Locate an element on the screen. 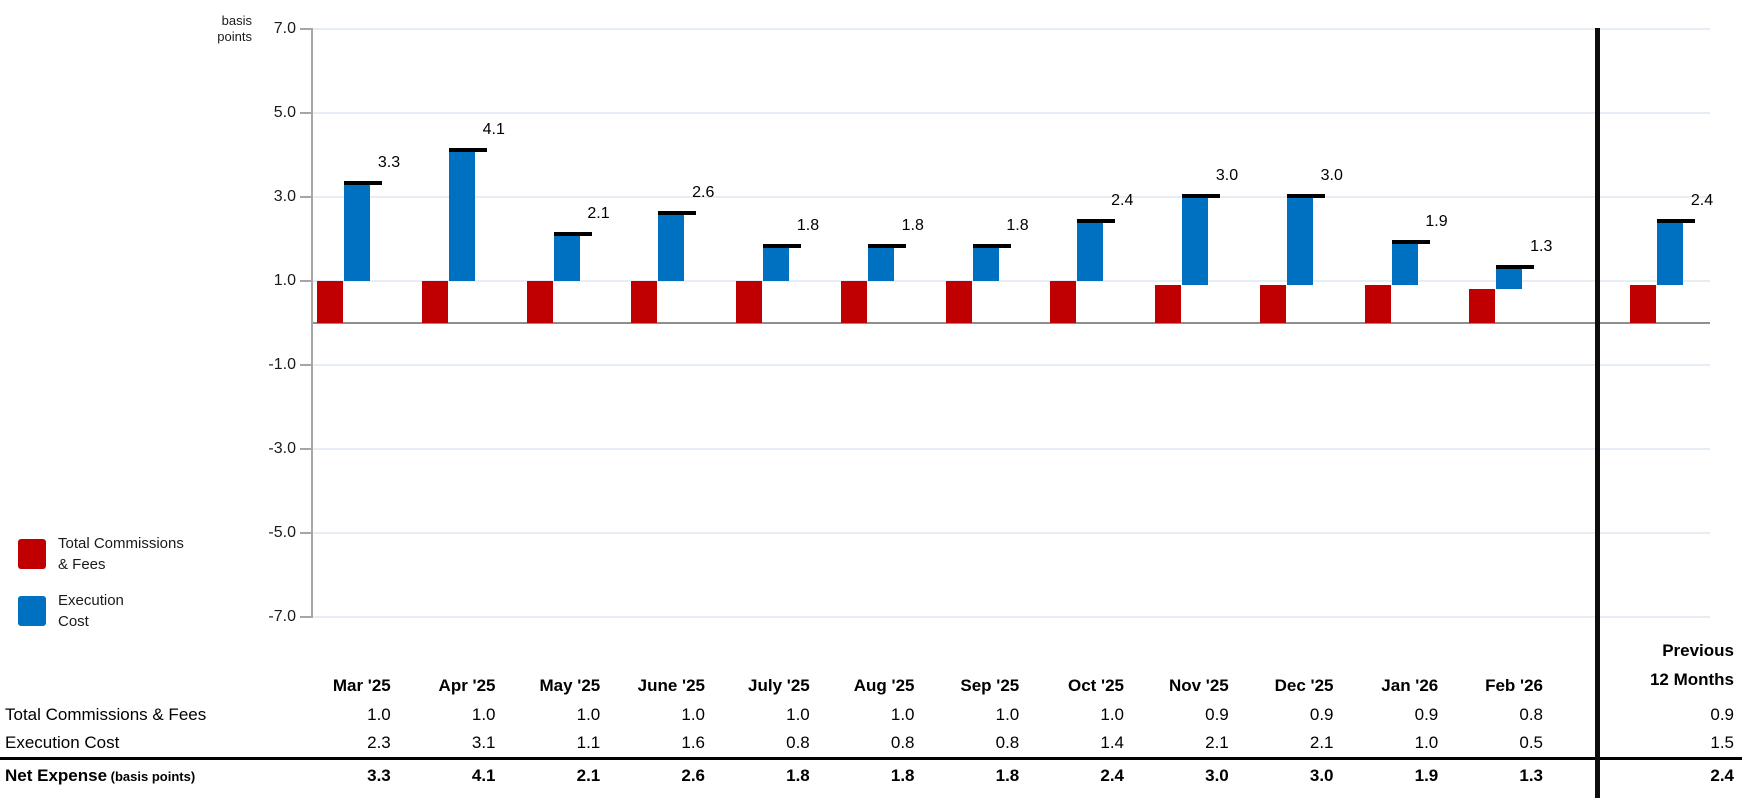 The image size is (1742, 807). column-header-nov-25: Nov '25 is located at coordinates (1198, 685).